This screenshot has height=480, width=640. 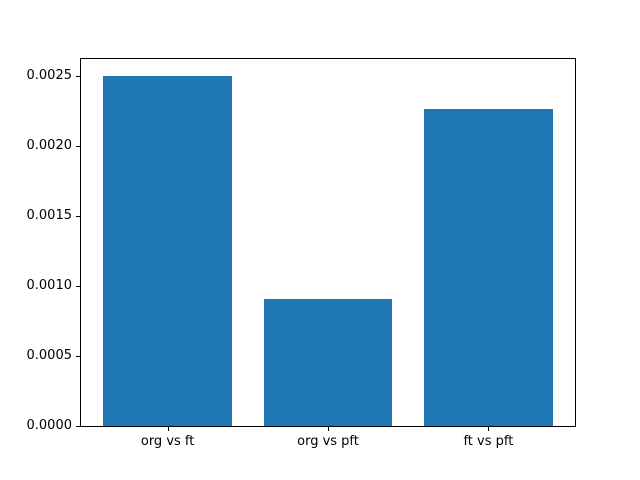 I want to click on y-tick-label: 0.0010, so click(x=49, y=286).